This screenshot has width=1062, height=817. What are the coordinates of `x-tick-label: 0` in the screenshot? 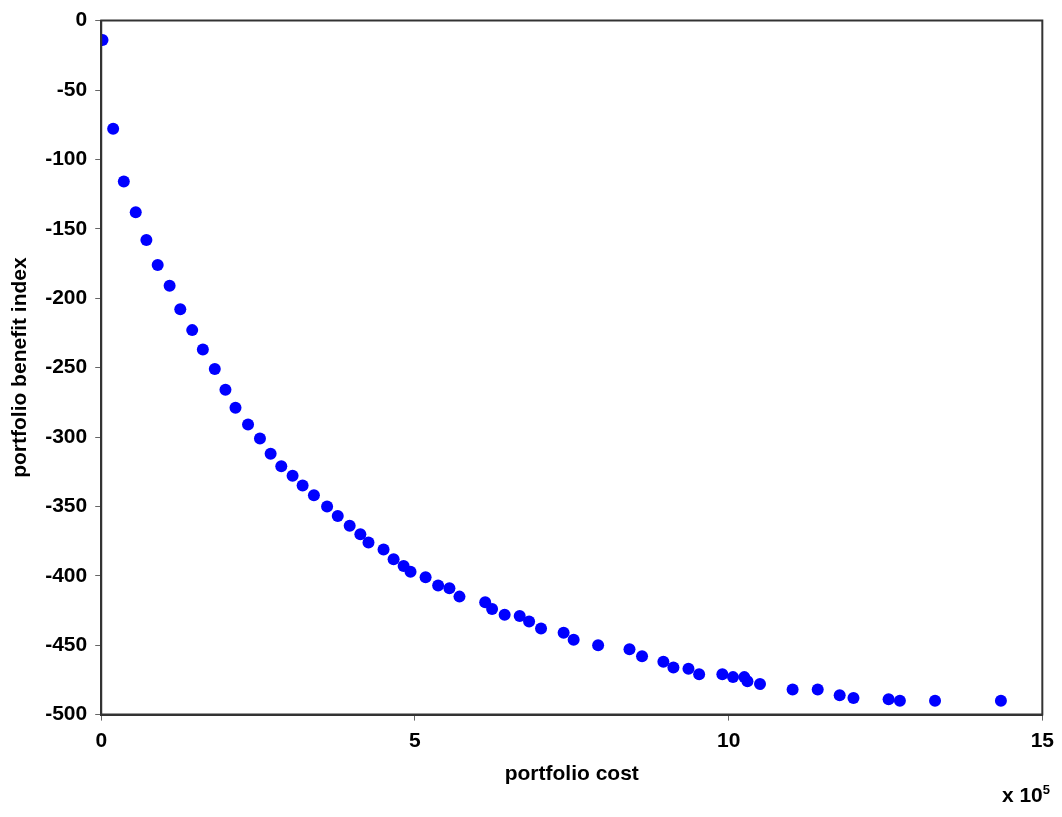 It's located at (101, 739).